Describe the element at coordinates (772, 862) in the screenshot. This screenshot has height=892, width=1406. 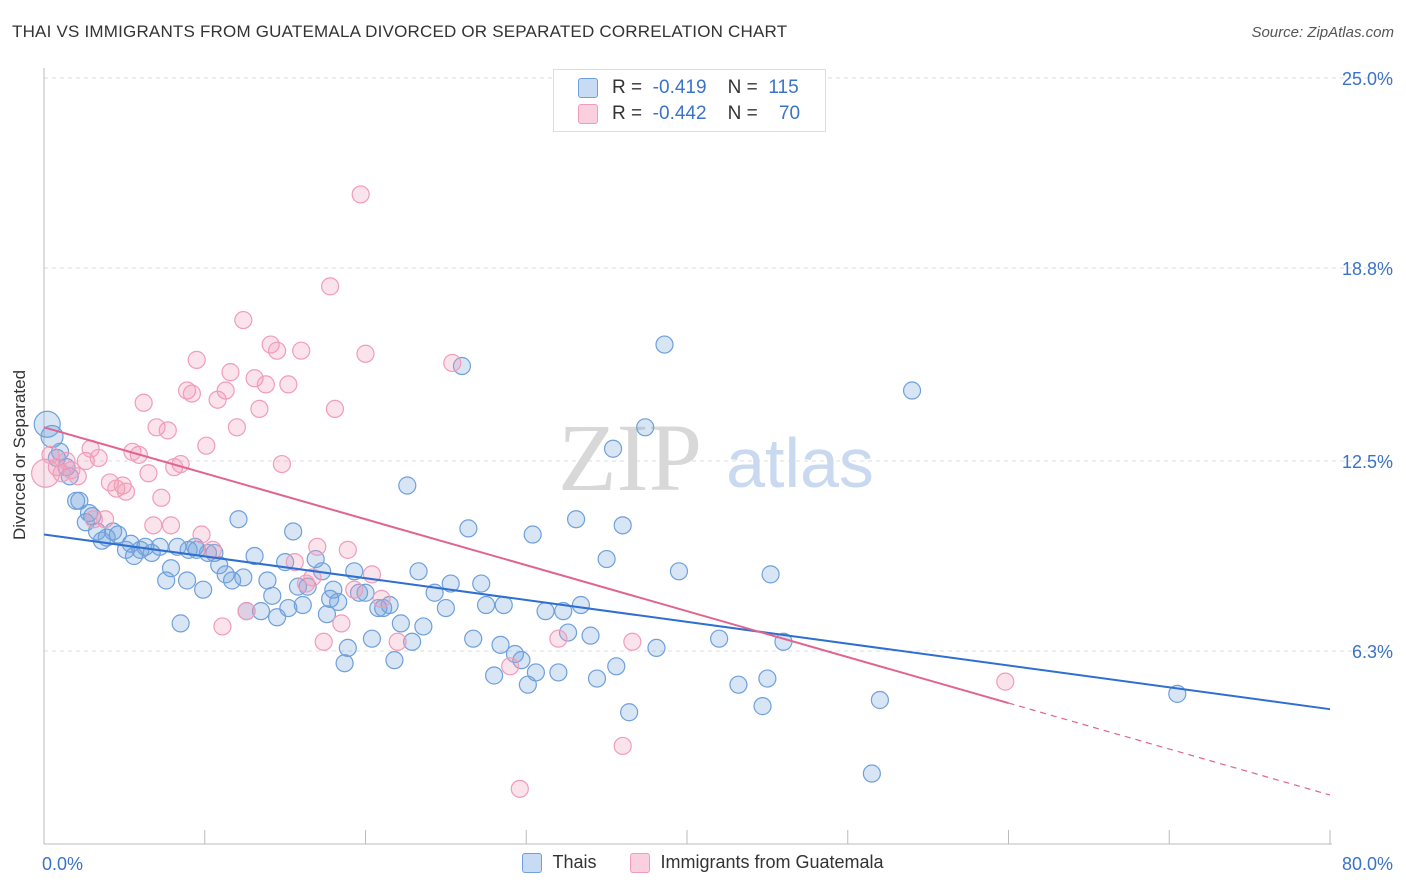
I see `legend-label-guatemala: Immigrants from Guatemala` at that location.